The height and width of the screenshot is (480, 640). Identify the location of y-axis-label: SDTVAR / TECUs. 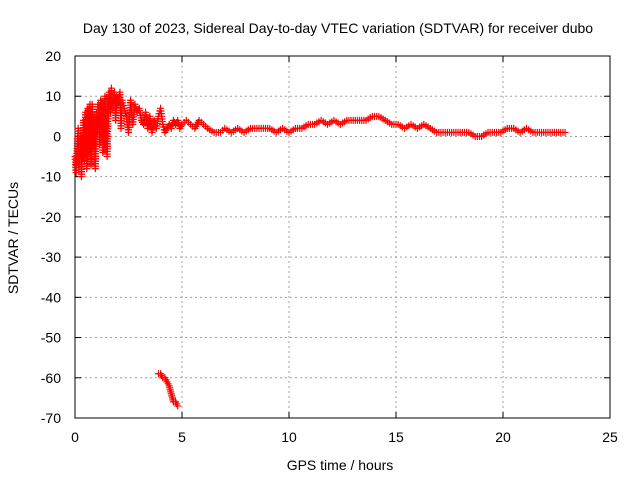
(13, 238).